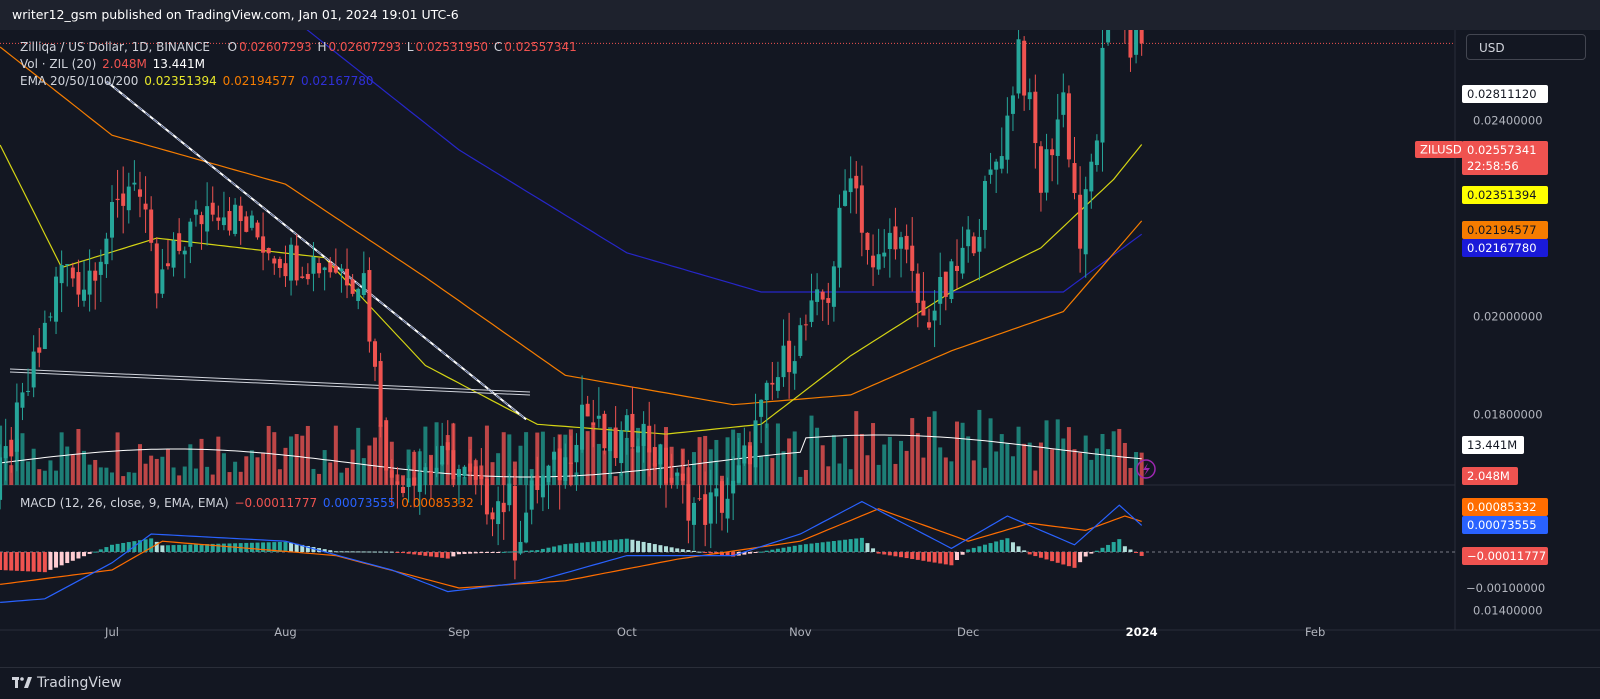 The width and height of the screenshot is (1600, 699). What do you see at coordinates (316, 250) in the screenshot?
I see `downtrend-line` at bounding box center [316, 250].